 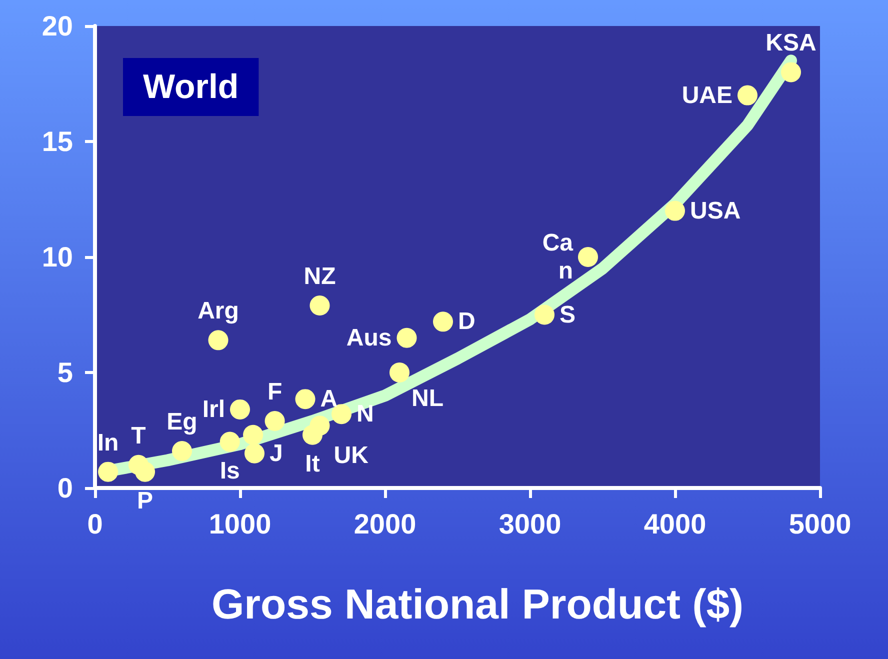 I want to click on data-label: It, so click(x=312, y=464).